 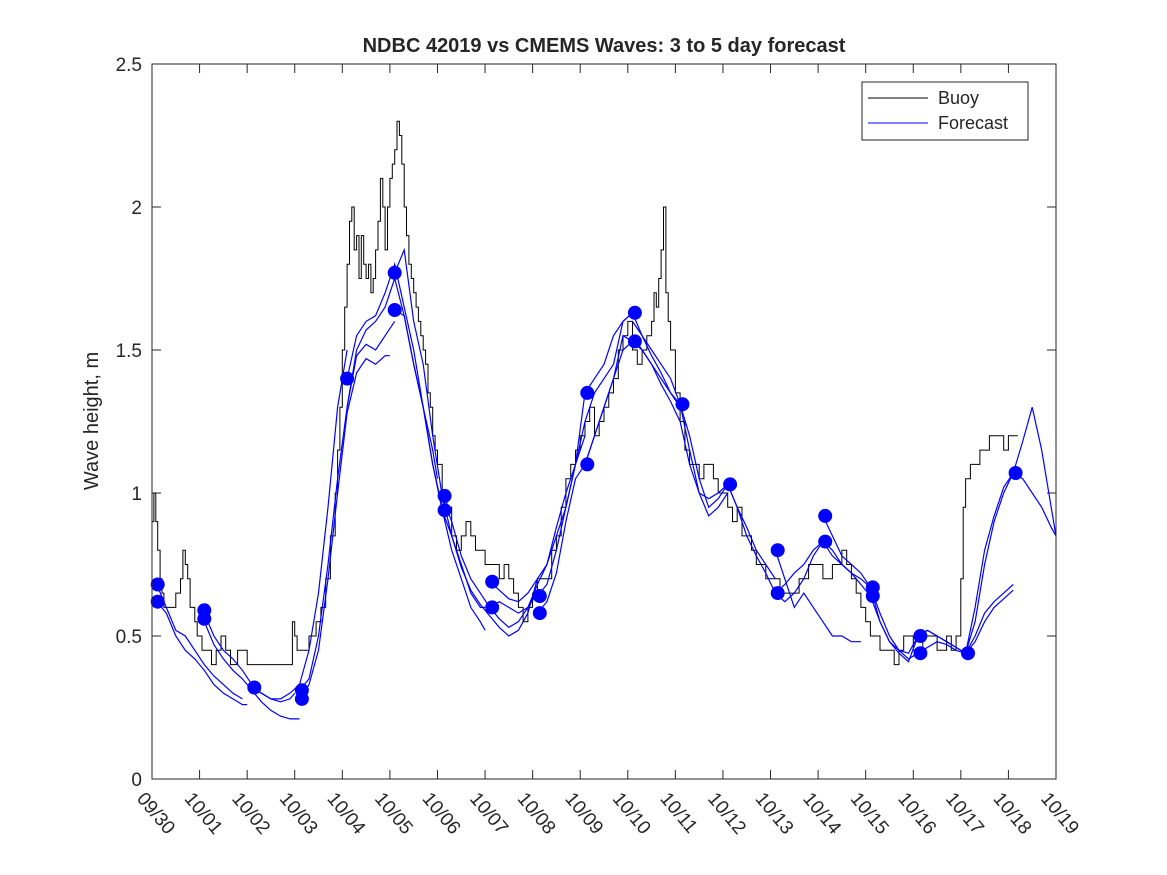 What do you see at coordinates (964, 814) in the screenshot?
I see `x-tick-label: 10/17` at bounding box center [964, 814].